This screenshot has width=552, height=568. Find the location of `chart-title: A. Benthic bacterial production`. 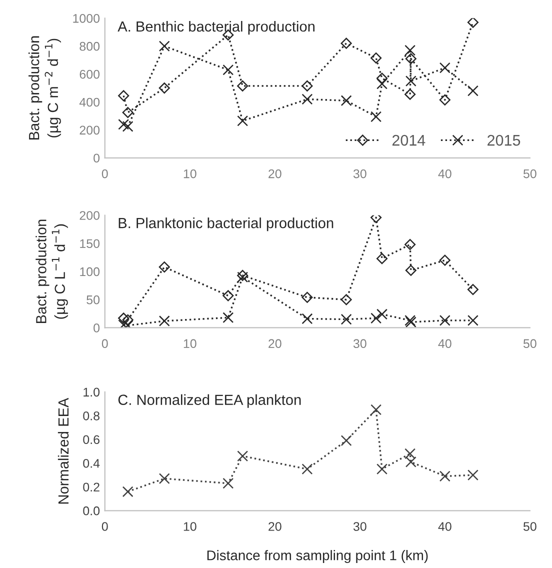

chart-title: A. Benthic bacterial production is located at coordinates (216, 27).